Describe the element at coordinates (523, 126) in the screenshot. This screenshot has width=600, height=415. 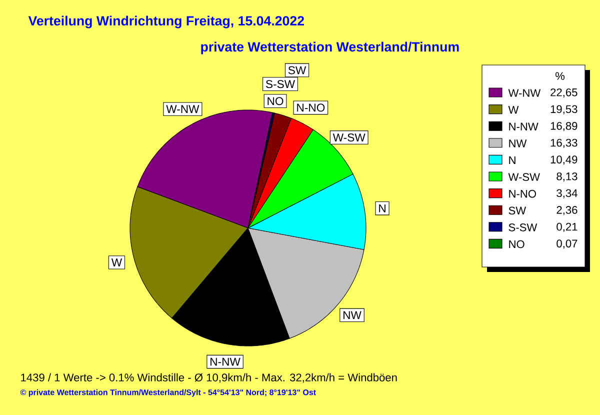
I see `legend-label: N-NW` at that location.